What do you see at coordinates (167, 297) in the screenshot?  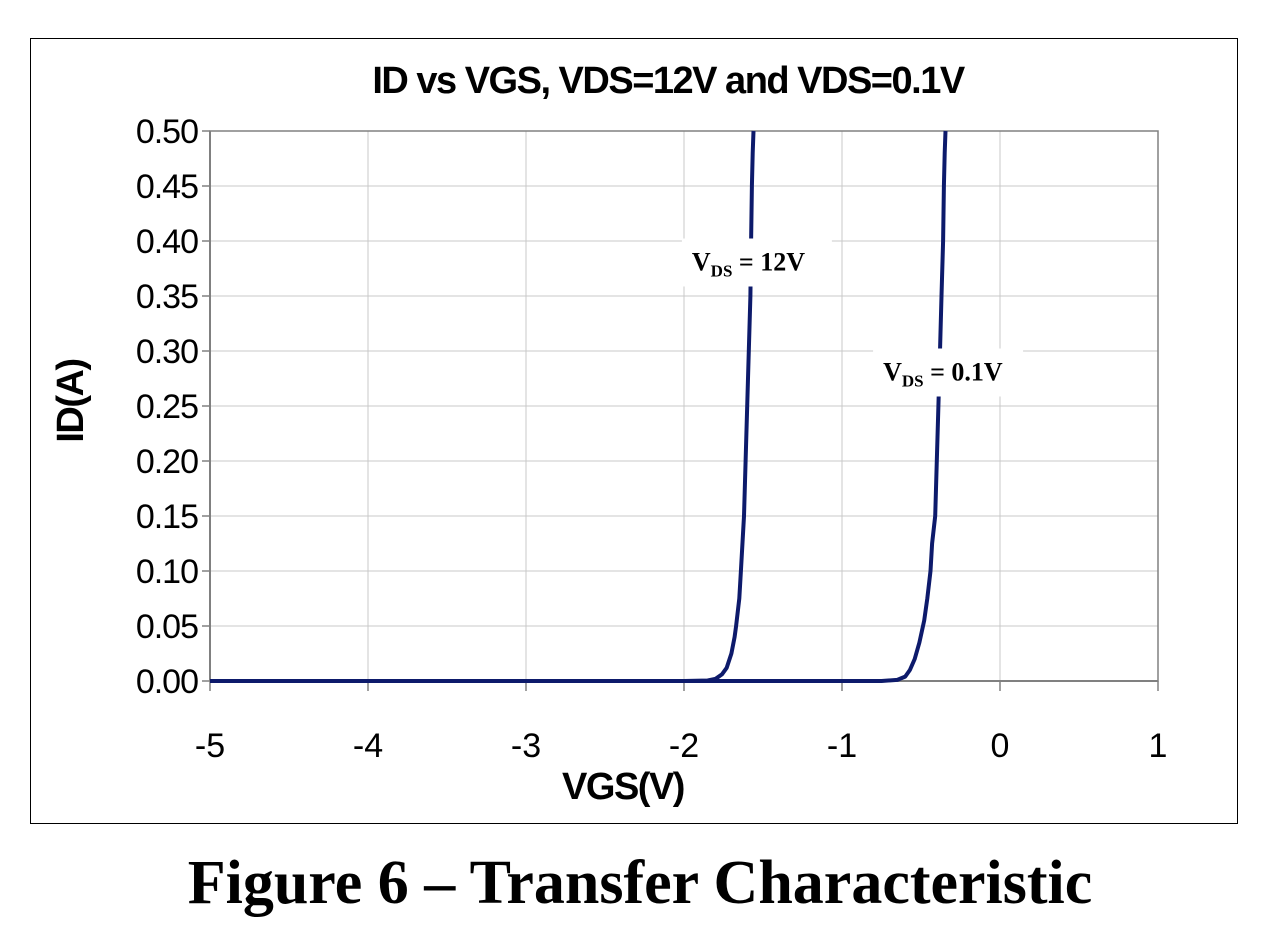 I see `y-tick-label: 0.35` at bounding box center [167, 297].